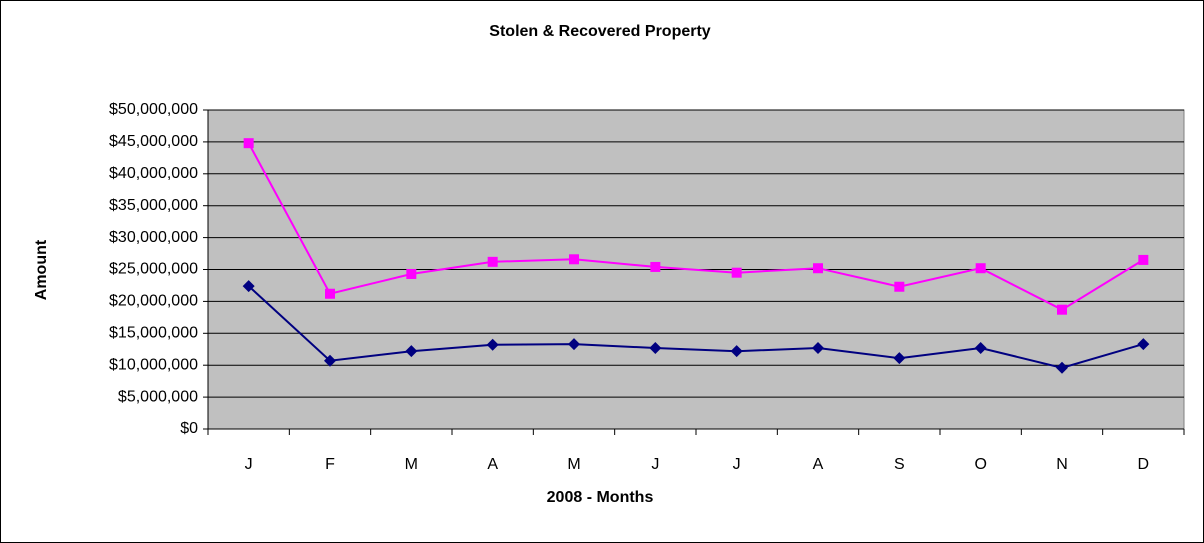 This screenshot has width=1204, height=543. Describe the element at coordinates (153, 237) in the screenshot. I see `y-tick-label: $30,000,000` at that location.